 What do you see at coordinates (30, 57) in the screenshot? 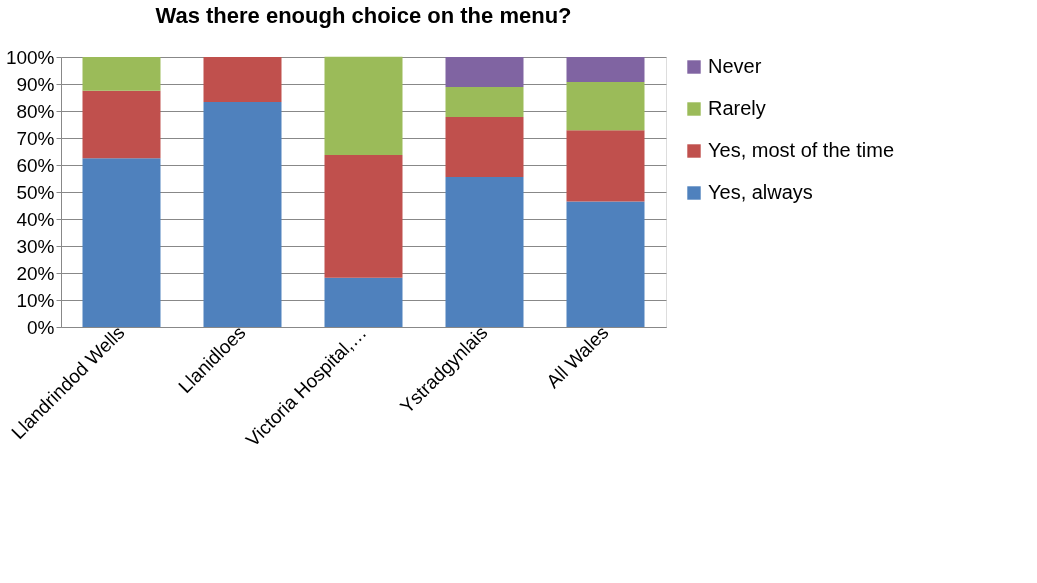
I see `y-tick-label: 100%` at bounding box center [30, 57].